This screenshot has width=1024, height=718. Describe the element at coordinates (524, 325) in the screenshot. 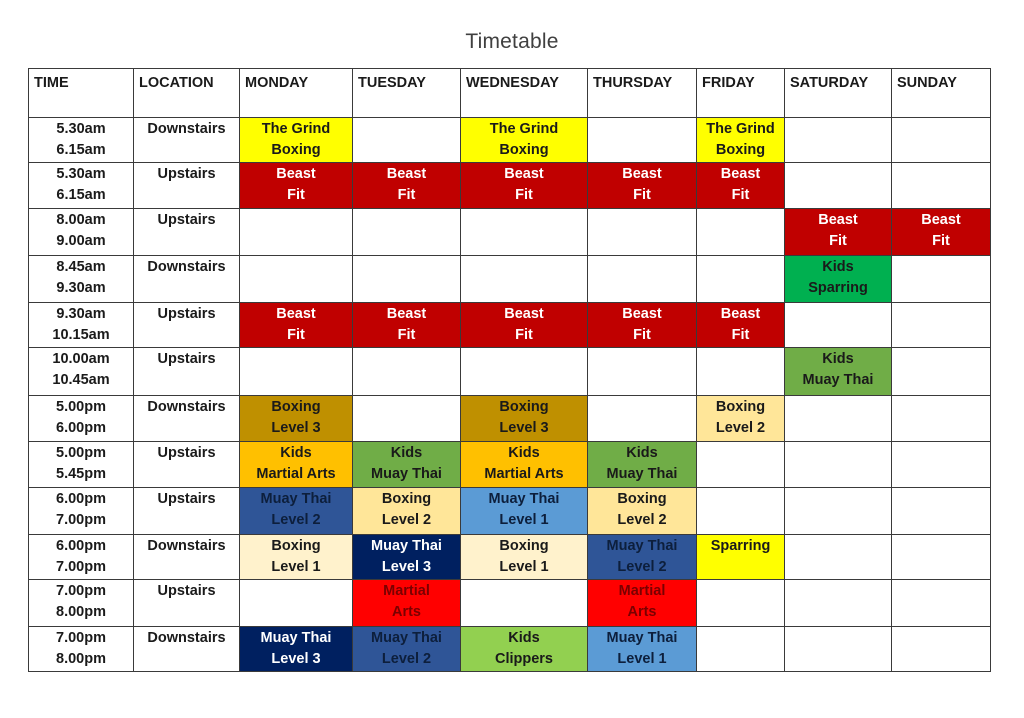

I see `wednesday-class-cell: Beast Fit` at that location.